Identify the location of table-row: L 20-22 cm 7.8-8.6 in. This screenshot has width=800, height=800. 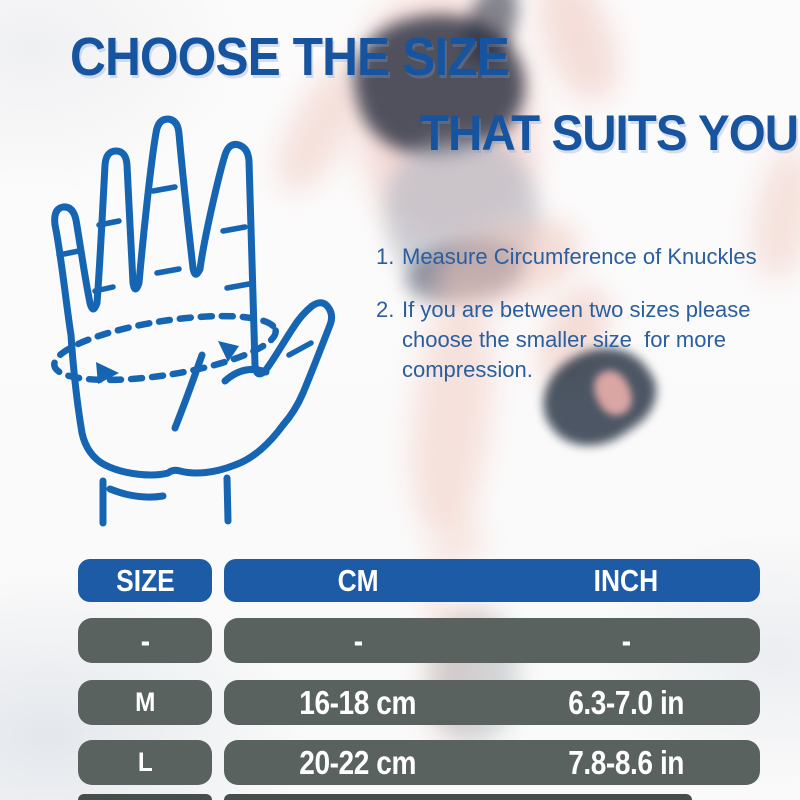
(419, 762).